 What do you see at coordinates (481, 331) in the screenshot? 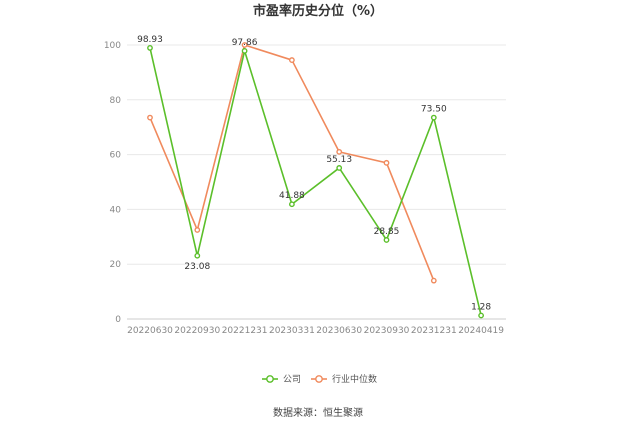
I see `x-tick-label: 20240419` at bounding box center [481, 331].